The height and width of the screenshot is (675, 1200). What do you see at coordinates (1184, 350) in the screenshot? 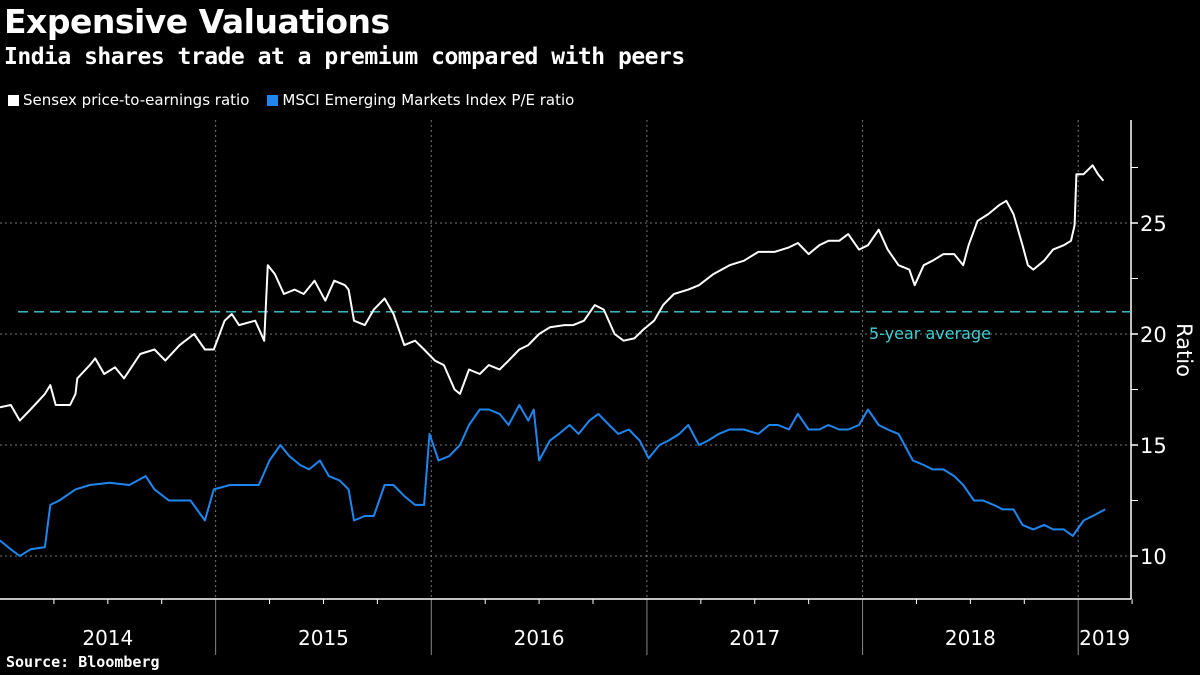
I see `y-axis-label: Ratio` at bounding box center [1184, 350].